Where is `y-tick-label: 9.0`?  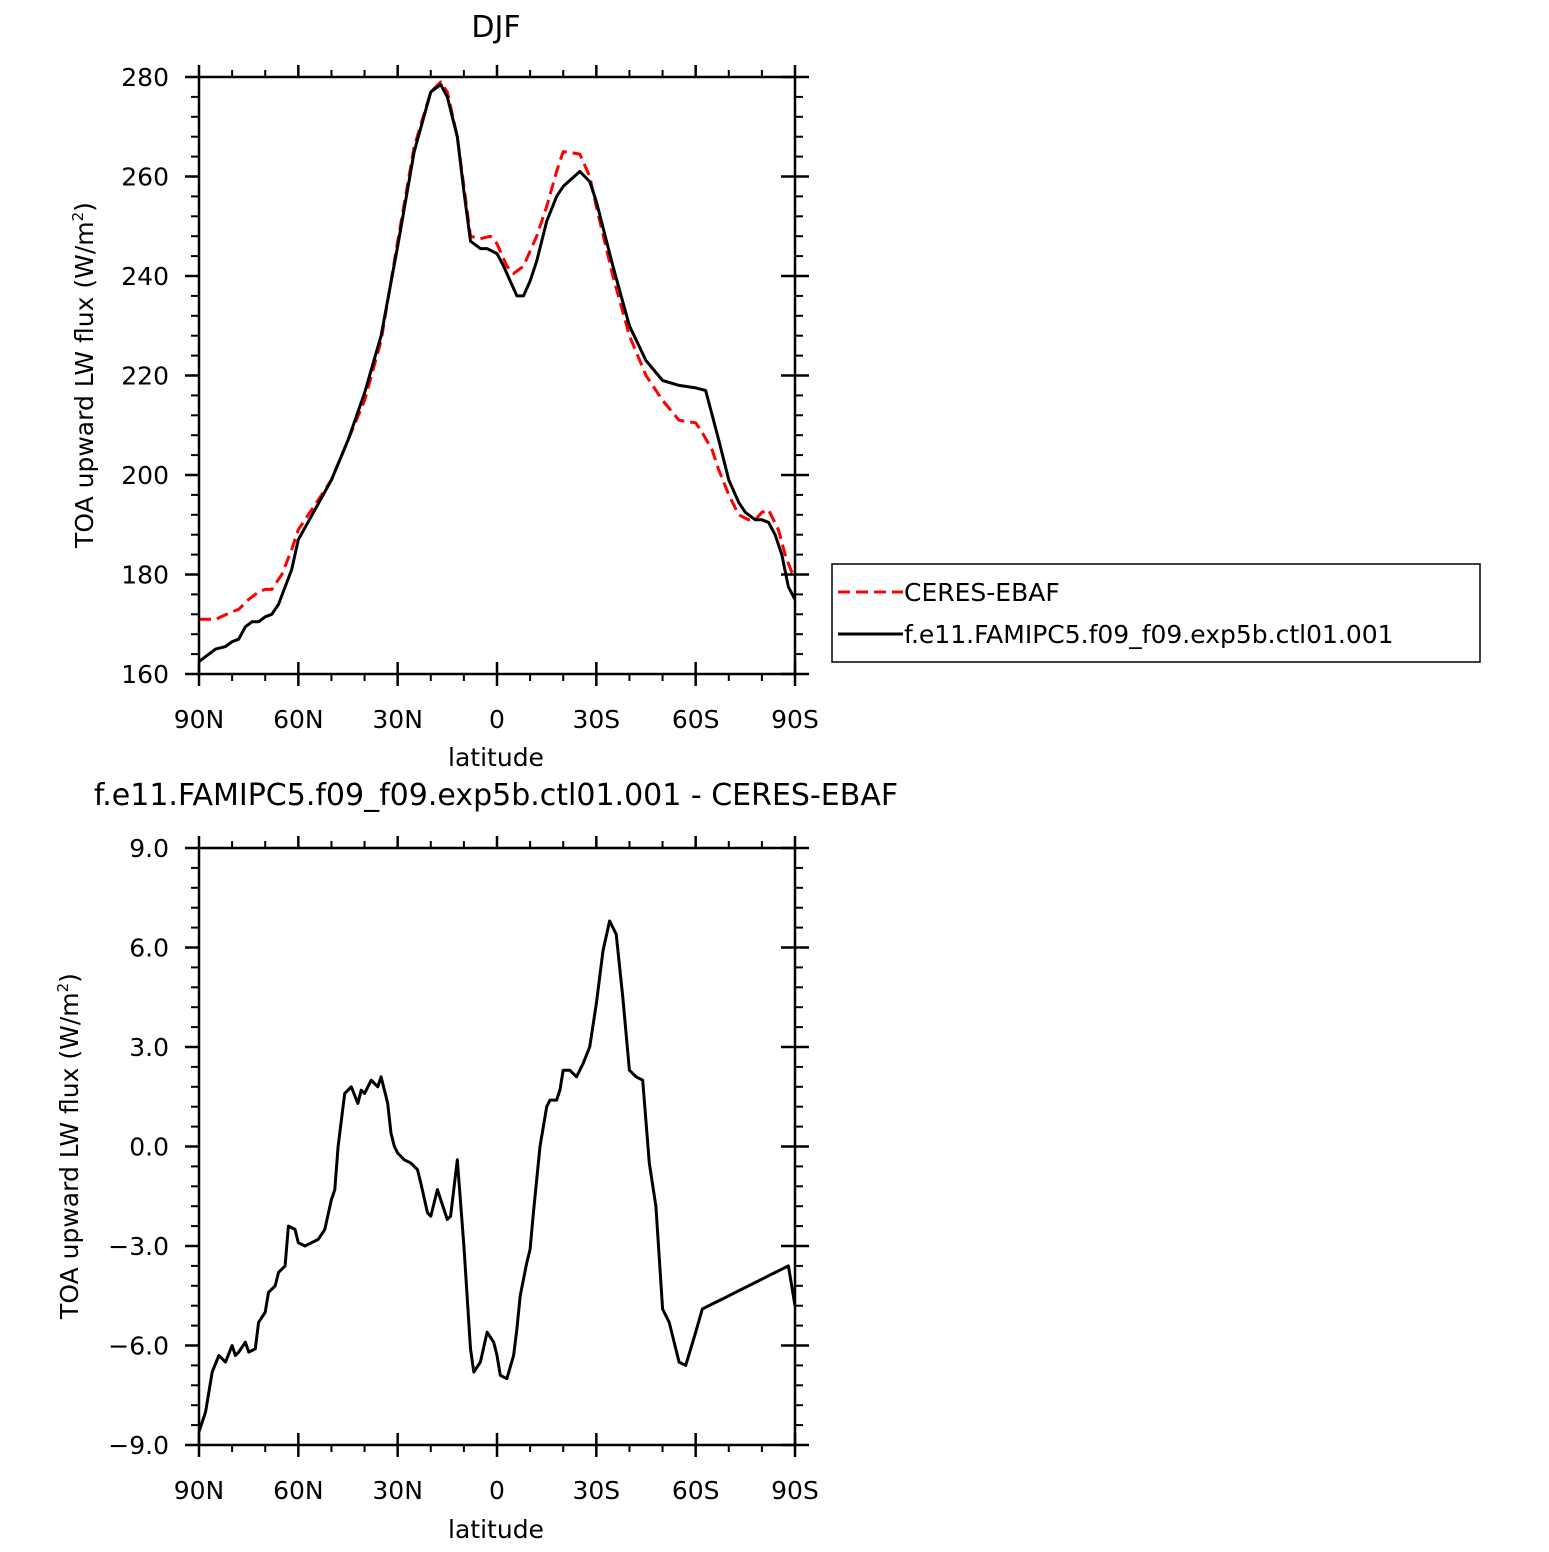
y-tick-label: 9.0 is located at coordinates (149, 848).